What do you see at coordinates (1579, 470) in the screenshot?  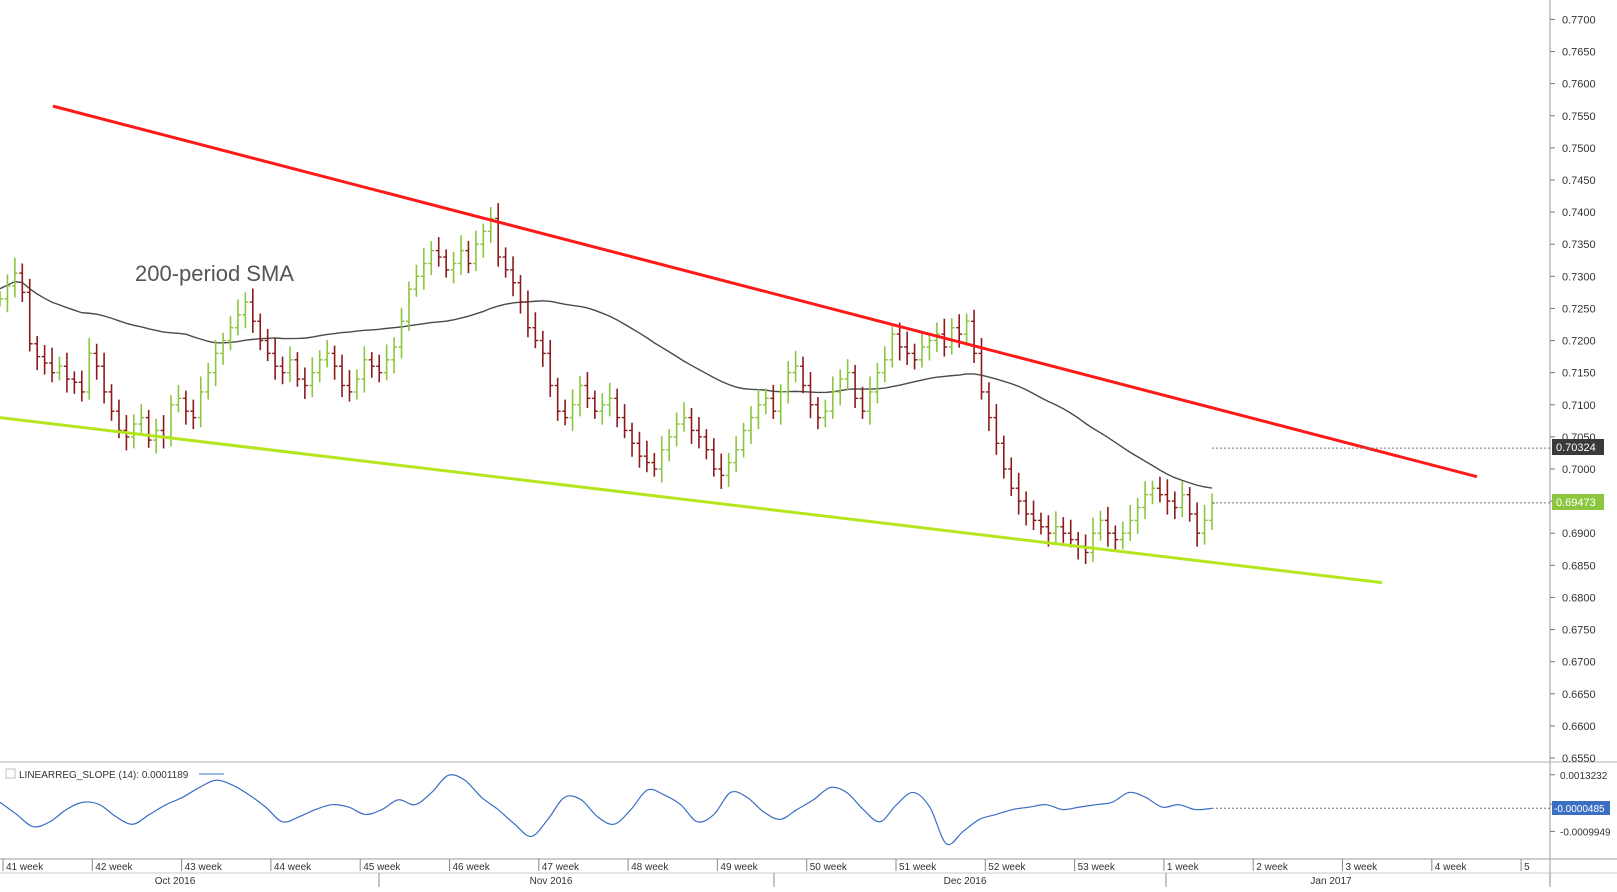 I see `price-axis-tick-label: 0.7000` at bounding box center [1579, 470].